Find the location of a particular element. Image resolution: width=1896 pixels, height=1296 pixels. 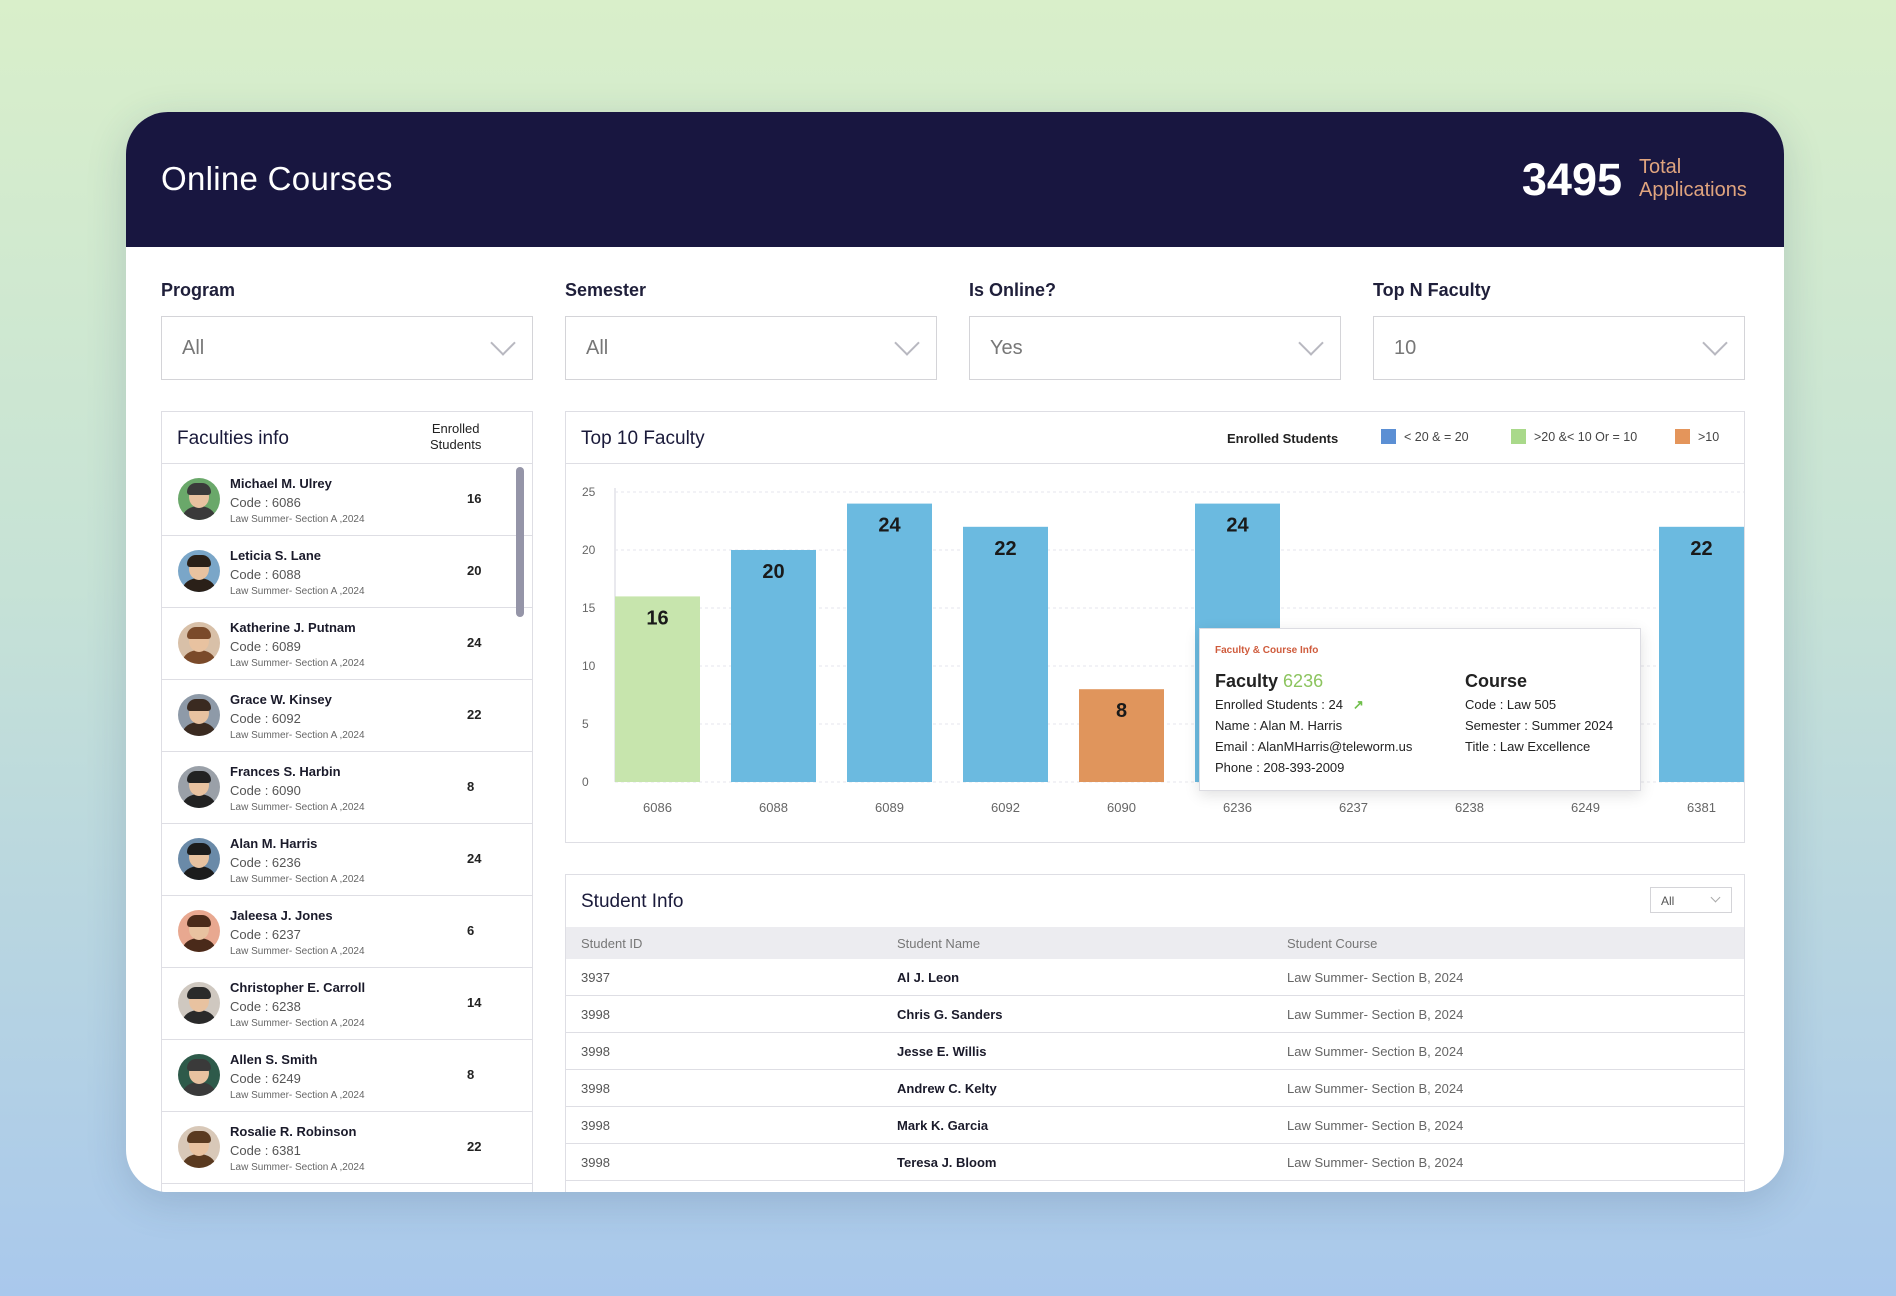

x-tick-label: 6086 is located at coordinates (657, 807).